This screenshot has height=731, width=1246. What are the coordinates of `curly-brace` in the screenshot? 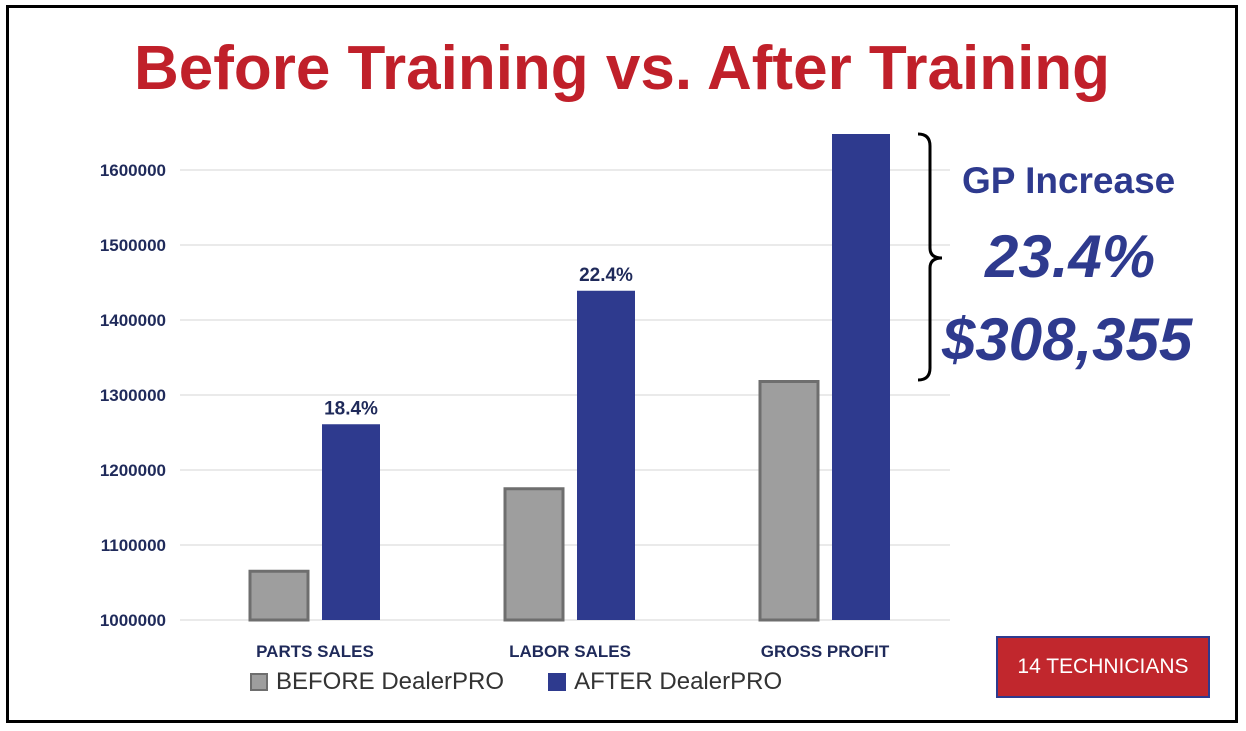 It's located at (930, 257).